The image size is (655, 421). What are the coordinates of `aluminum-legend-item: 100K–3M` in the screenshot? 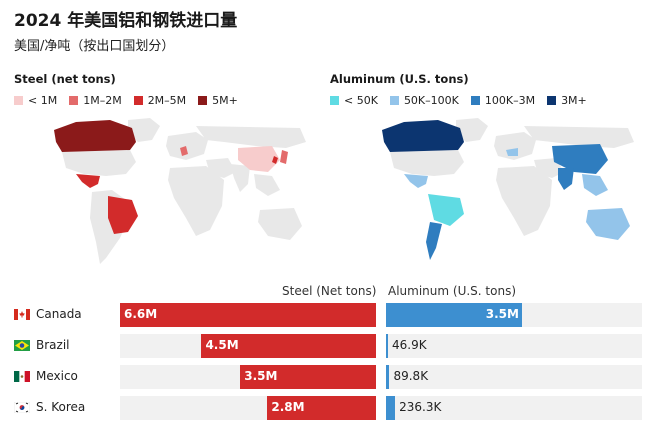 It's located at (503, 100).